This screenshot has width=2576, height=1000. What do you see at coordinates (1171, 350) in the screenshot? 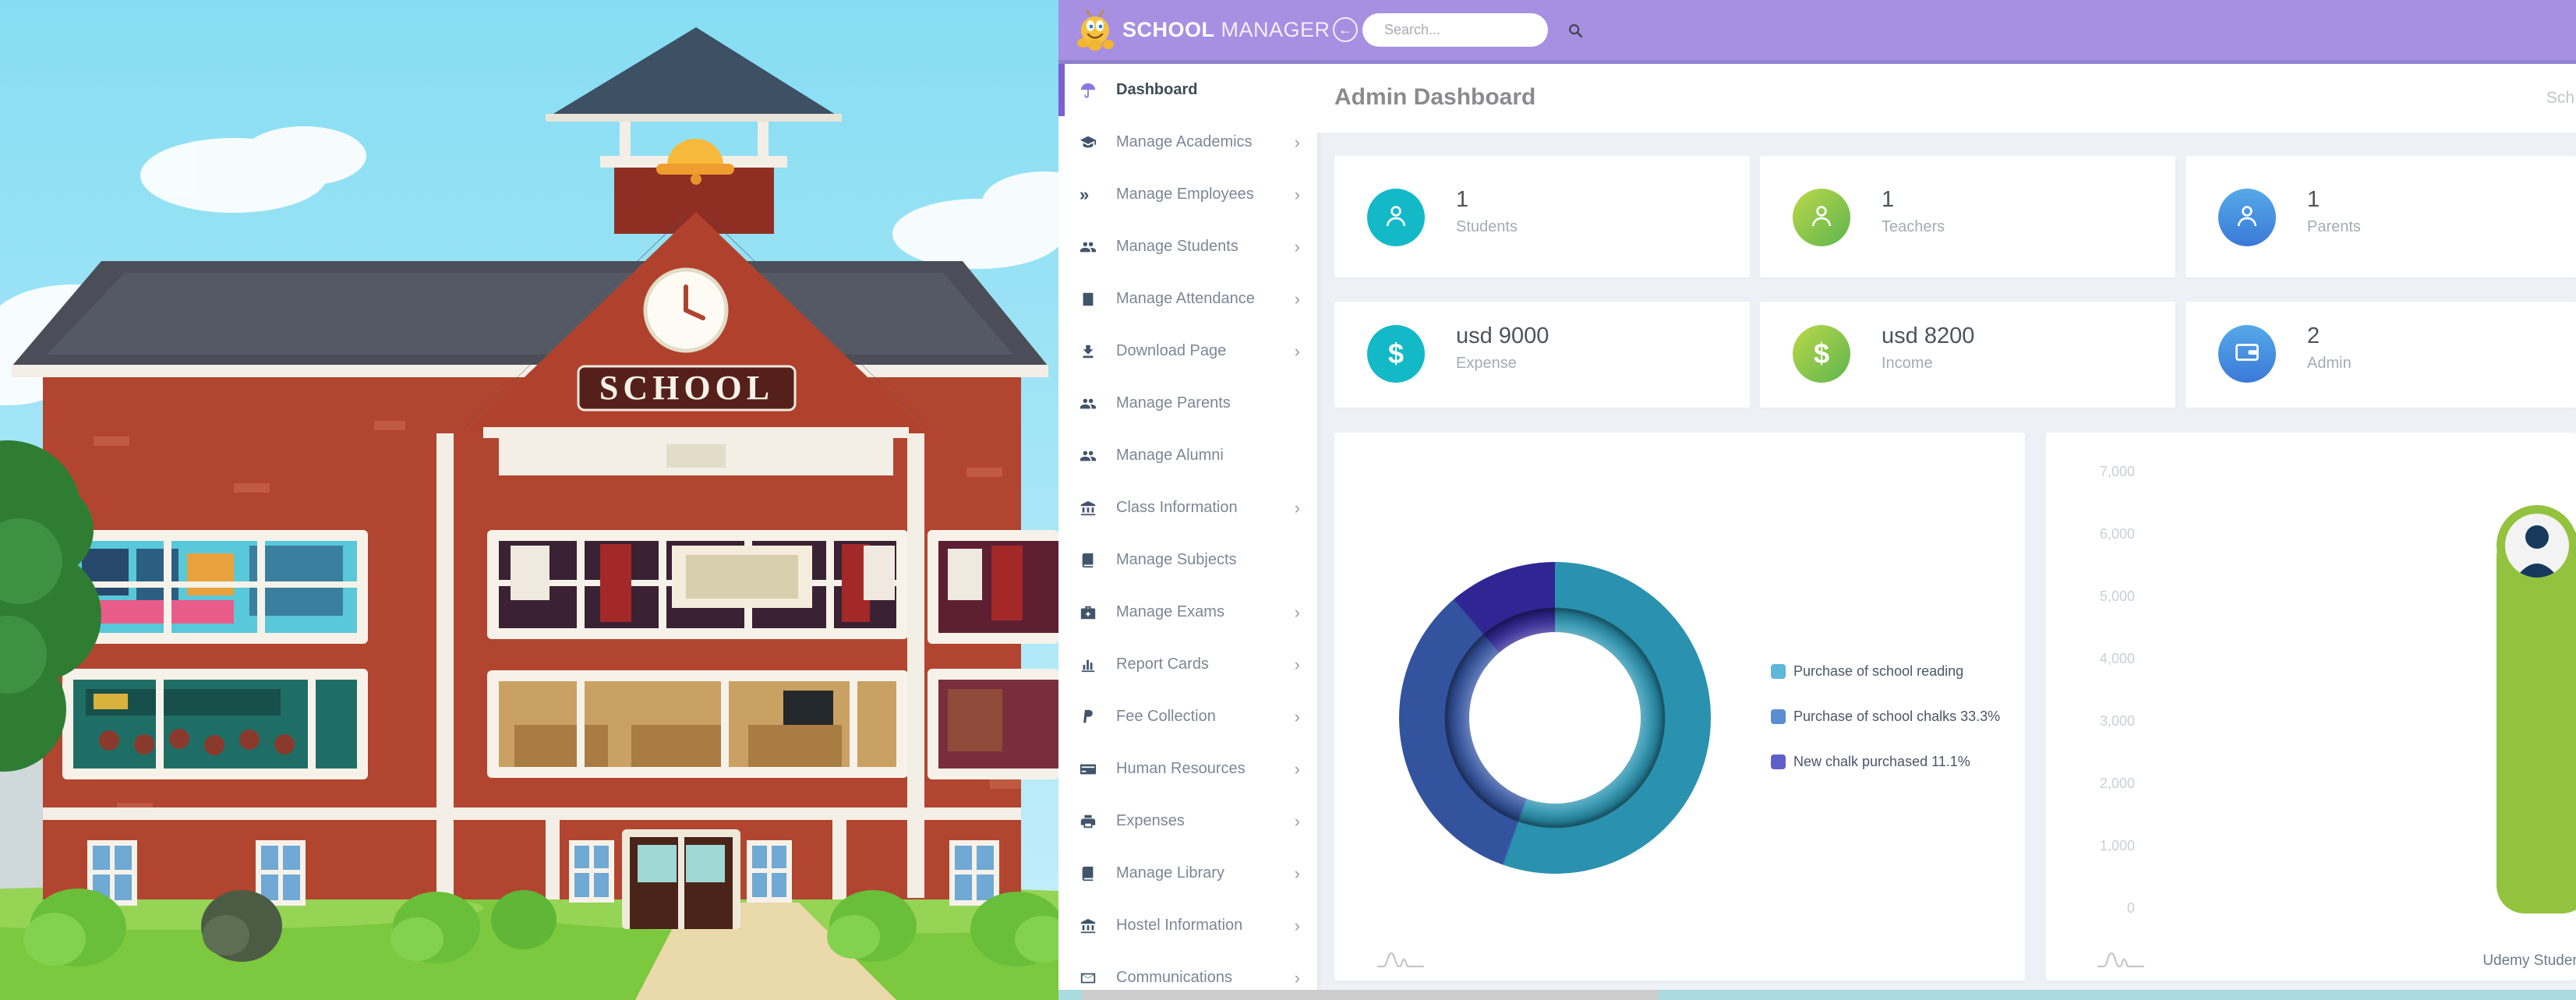
I see `sidebar-item-label: Download Page` at bounding box center [1171, 350].